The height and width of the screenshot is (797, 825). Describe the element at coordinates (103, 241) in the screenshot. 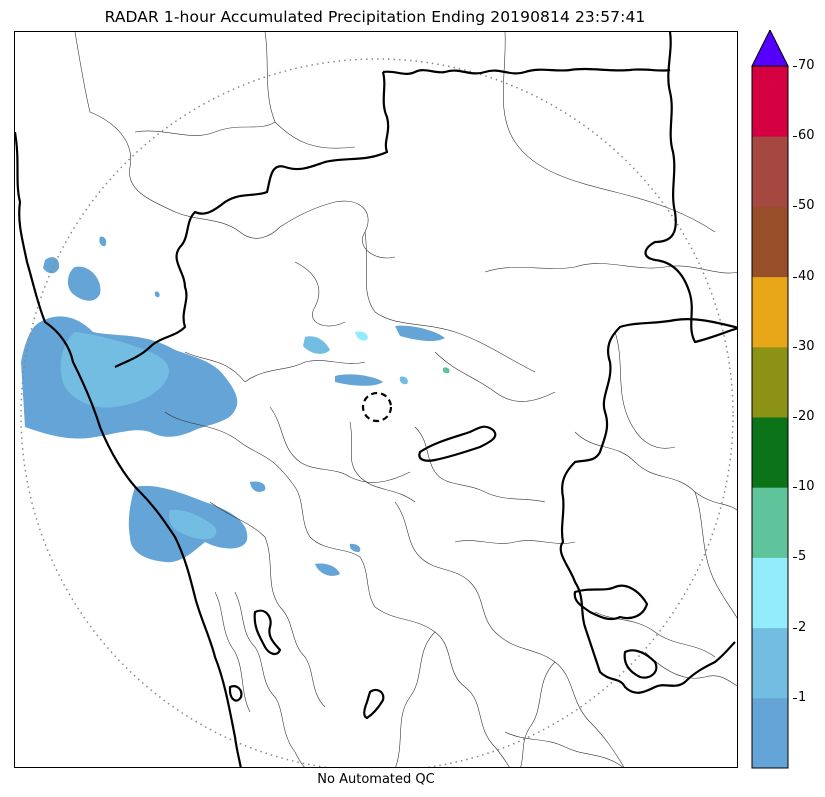

I see `precip-cell-j` at that location.